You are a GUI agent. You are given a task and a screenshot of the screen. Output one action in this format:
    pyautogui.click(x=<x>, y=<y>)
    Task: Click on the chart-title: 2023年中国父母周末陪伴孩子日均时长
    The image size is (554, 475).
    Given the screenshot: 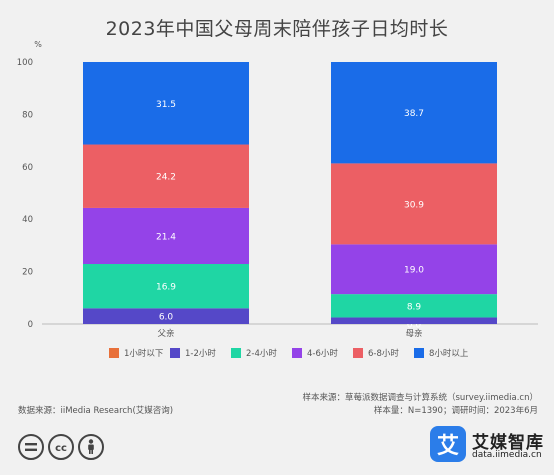 What is the action you would take?
    pyautogui.click(x=277, y=29)
    